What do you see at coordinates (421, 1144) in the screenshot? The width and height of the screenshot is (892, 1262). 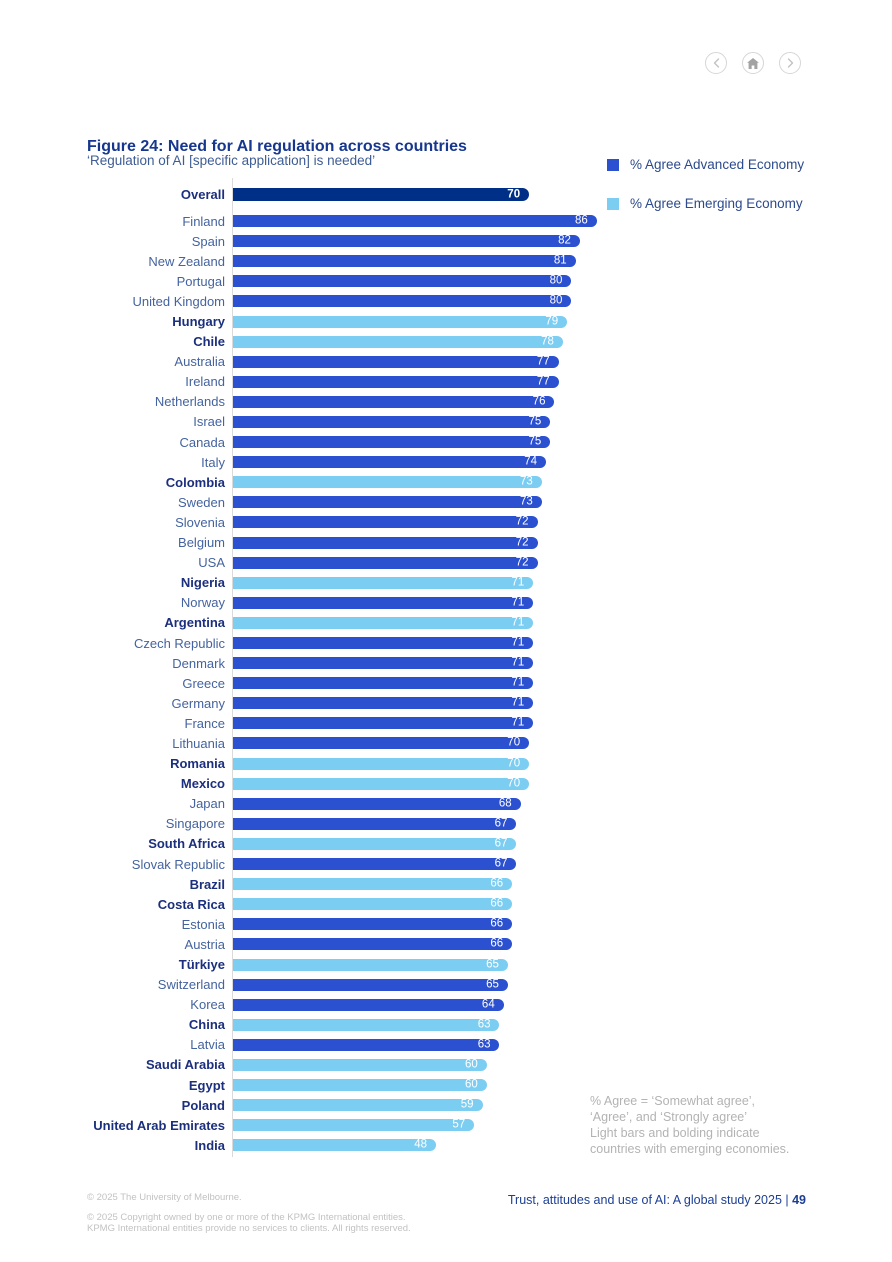 I see `bar-value: 48` at bounding box center [421, 1144].